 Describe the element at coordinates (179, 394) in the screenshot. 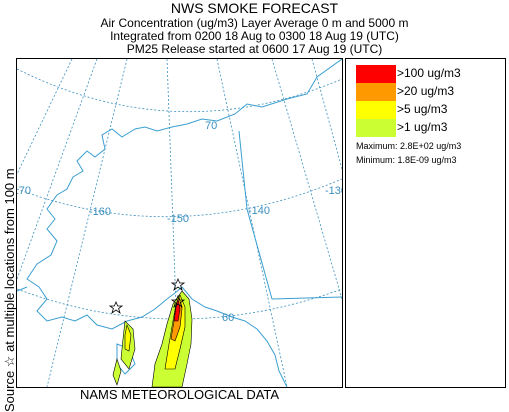

I see `data-source-label: NAMS METEOROLOGICAL DATA` at that location.